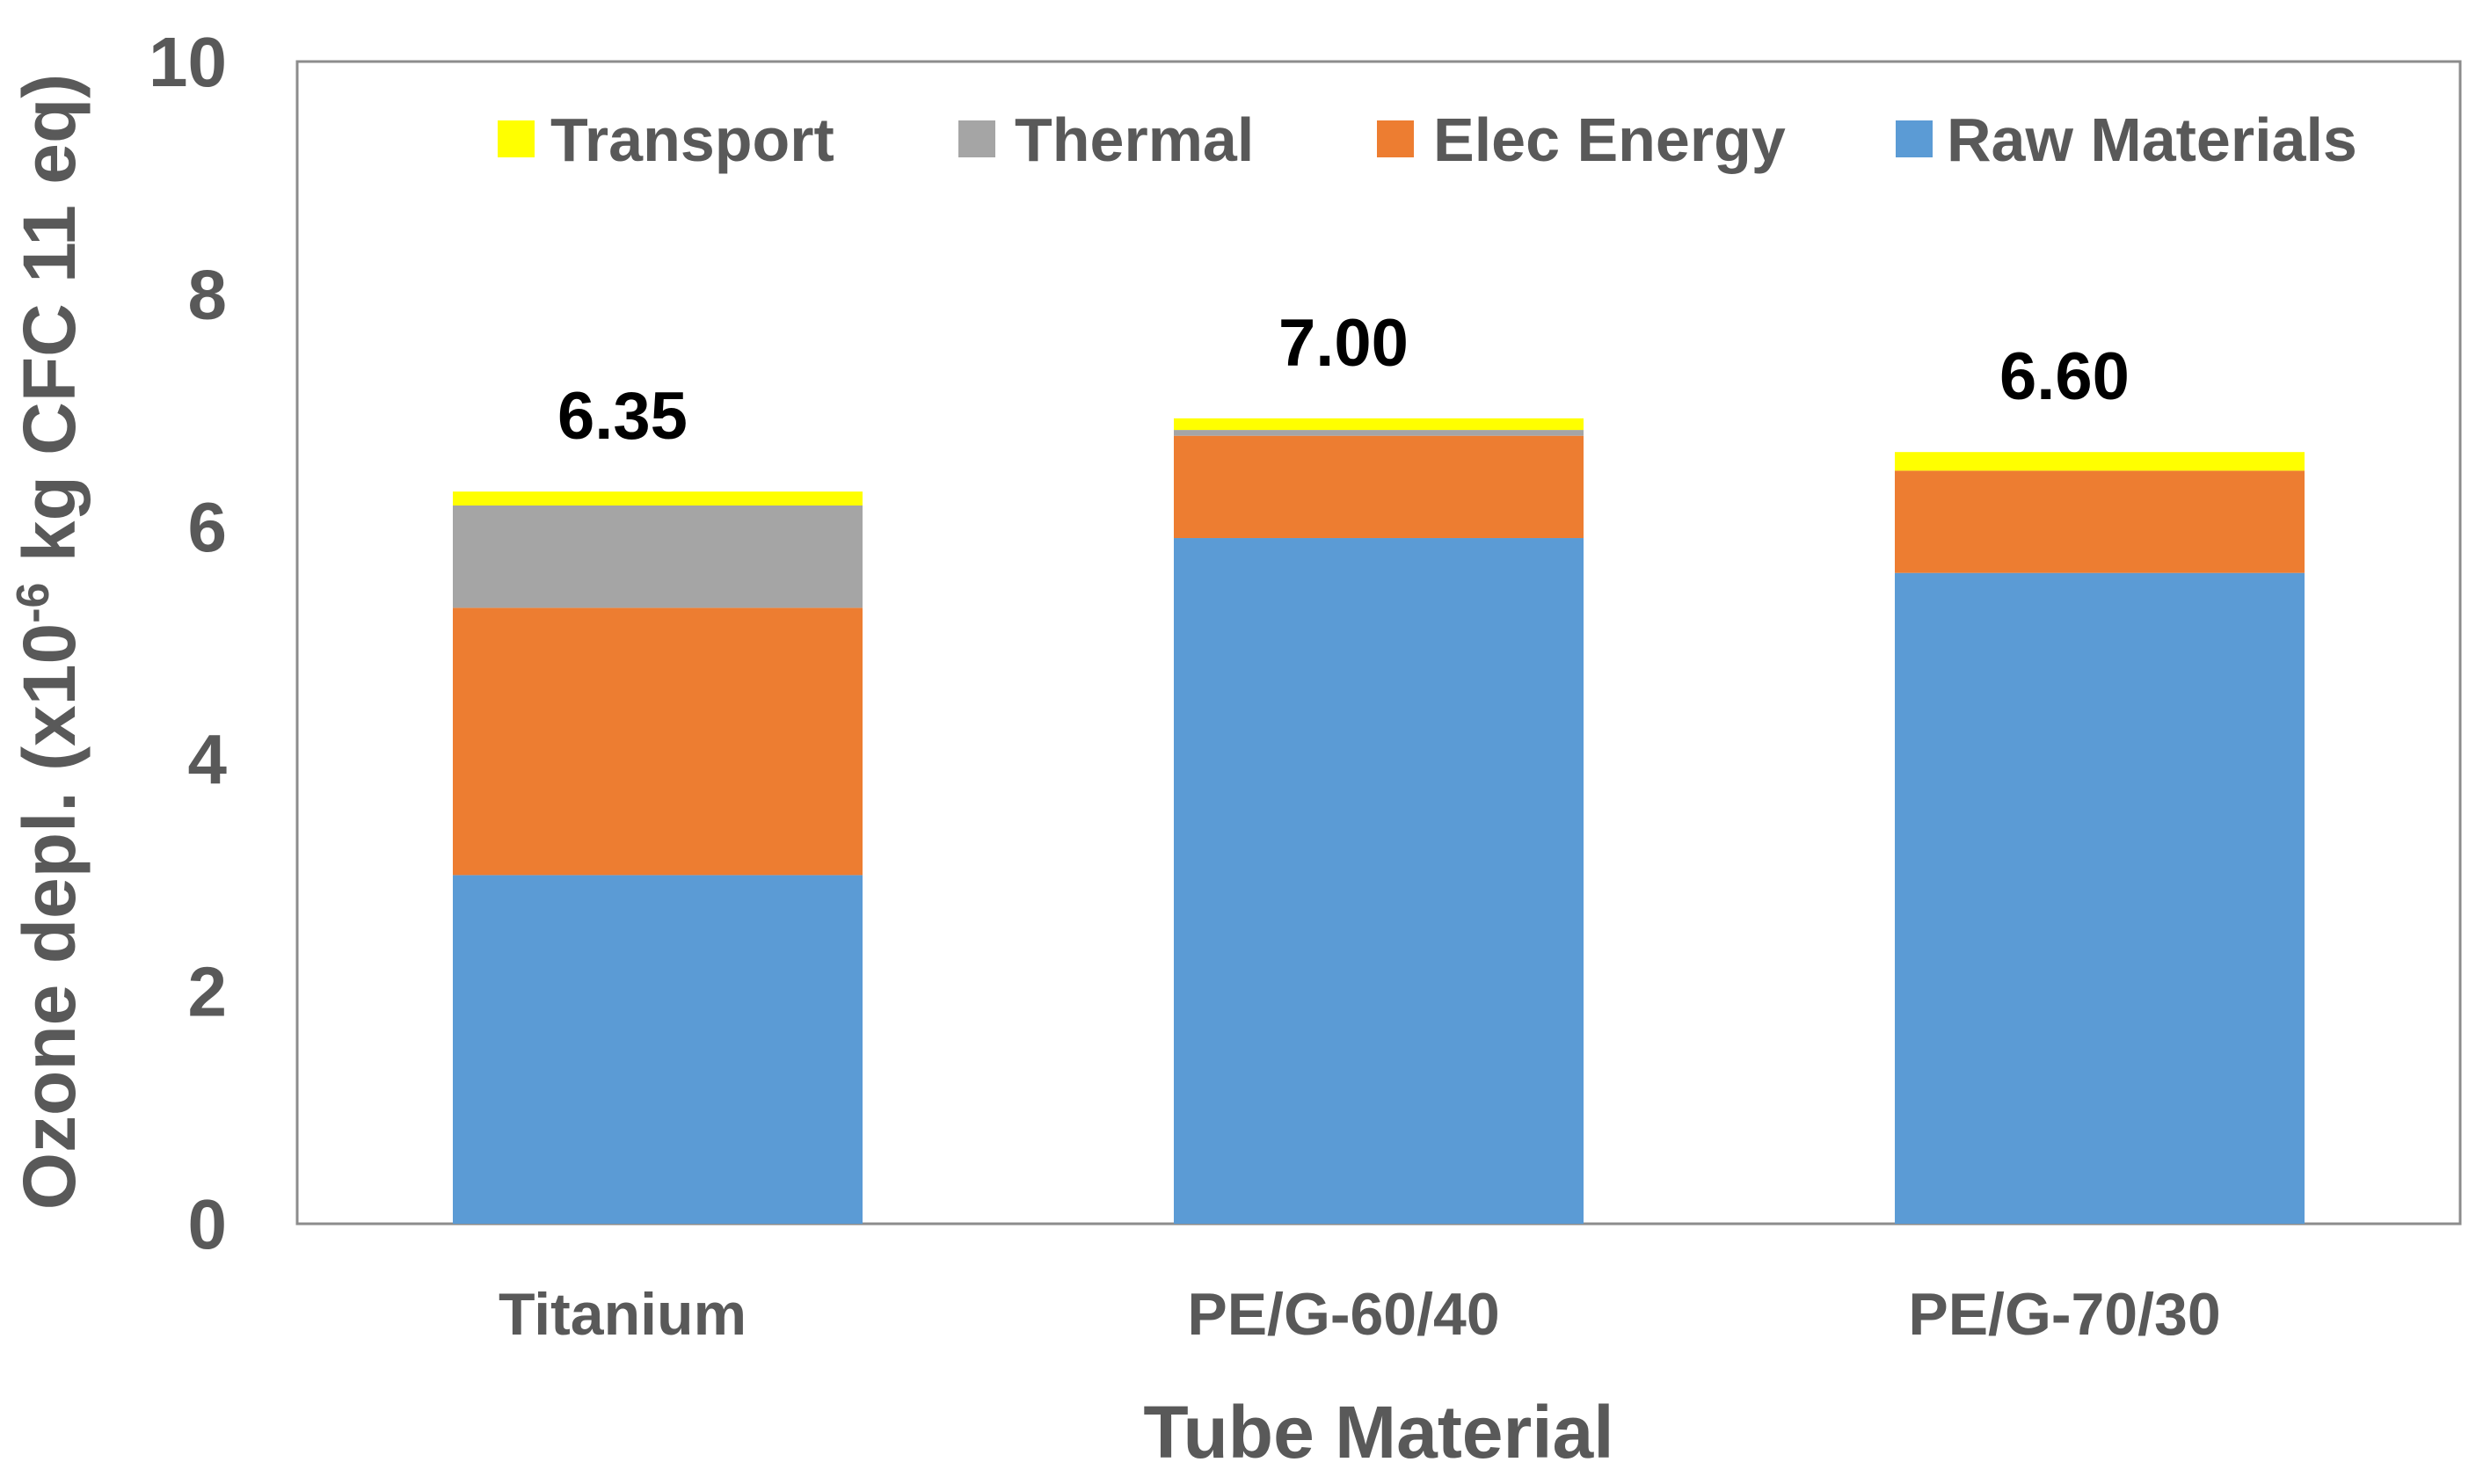 This screenshot has height=1484, width=2476. What do you see at coordinates (1343, 344) in the screenshot?
I see `bar-total-label: 7.00` at bounding box center [1343, 344].